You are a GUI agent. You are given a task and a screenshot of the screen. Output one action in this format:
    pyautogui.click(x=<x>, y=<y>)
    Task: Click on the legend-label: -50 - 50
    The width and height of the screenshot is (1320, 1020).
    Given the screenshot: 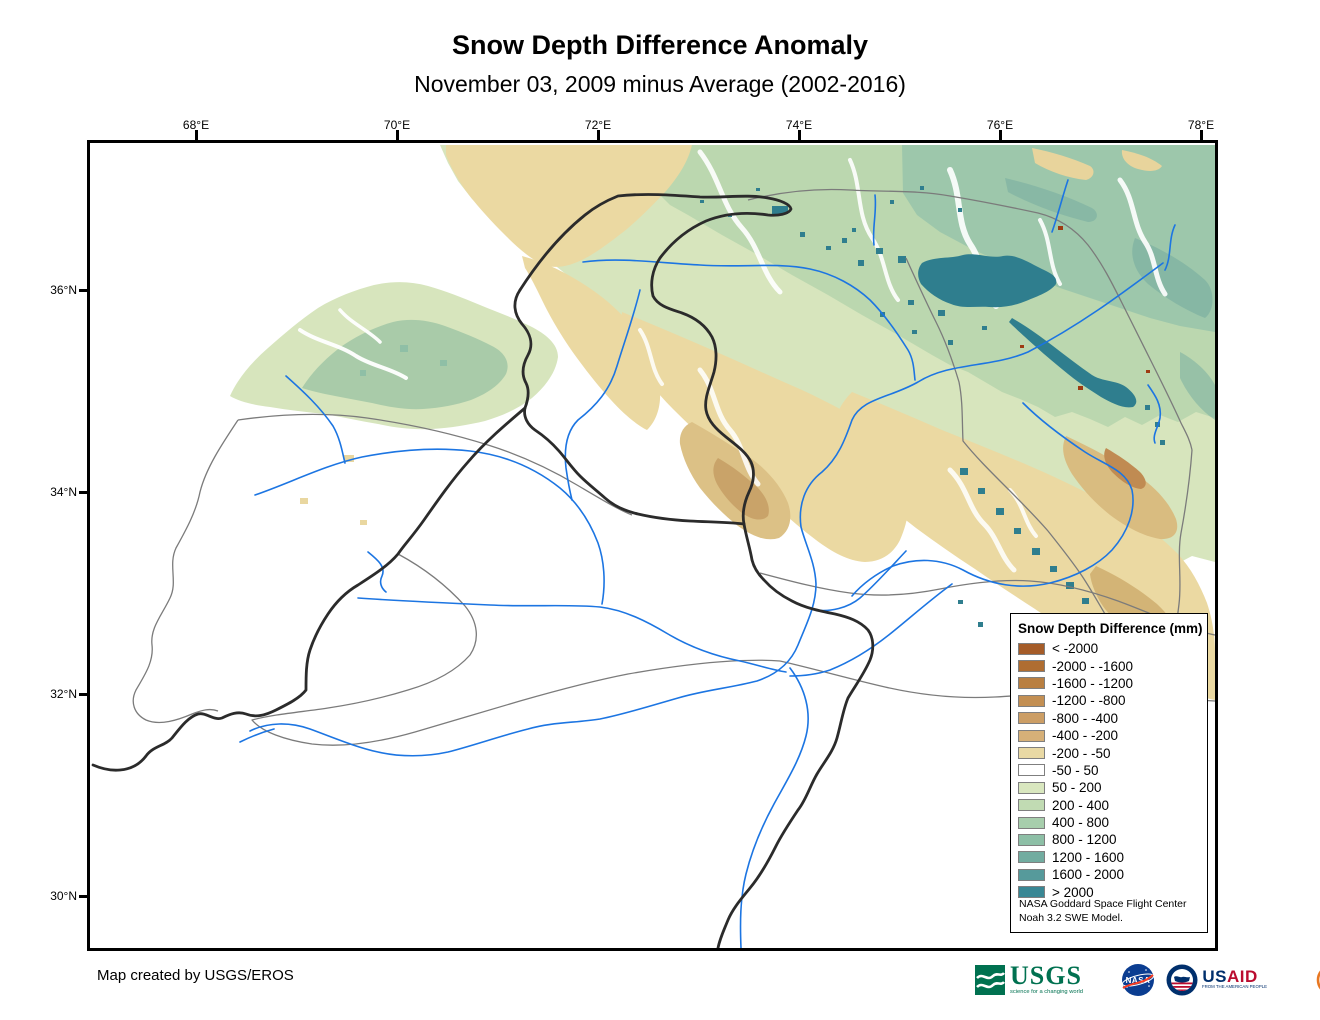 What is the action you would take?
    pyautogui.click(x=1075, y=770)
    